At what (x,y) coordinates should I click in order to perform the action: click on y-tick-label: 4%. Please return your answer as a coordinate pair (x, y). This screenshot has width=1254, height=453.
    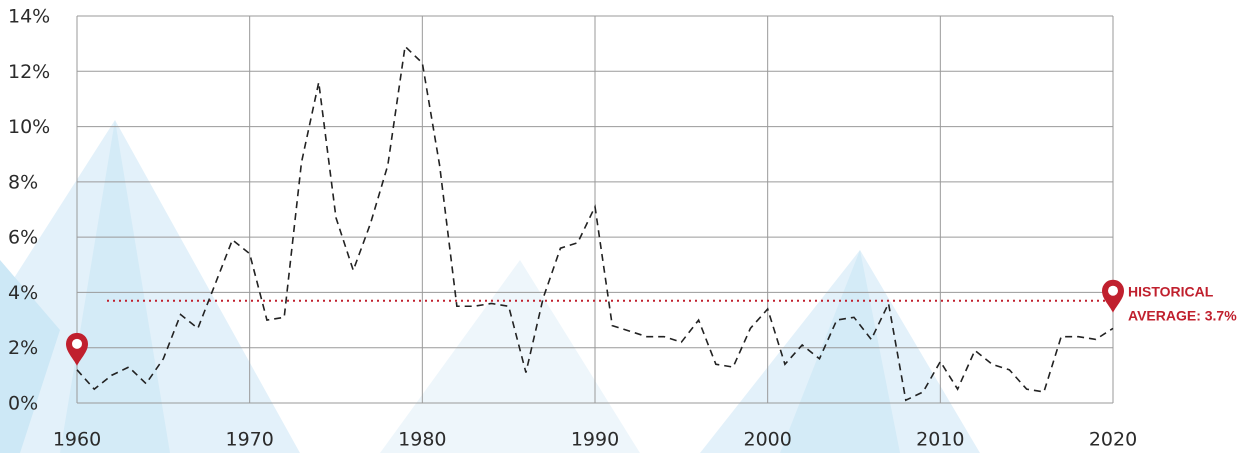
    Looking at the image, I should click on (23, 293).